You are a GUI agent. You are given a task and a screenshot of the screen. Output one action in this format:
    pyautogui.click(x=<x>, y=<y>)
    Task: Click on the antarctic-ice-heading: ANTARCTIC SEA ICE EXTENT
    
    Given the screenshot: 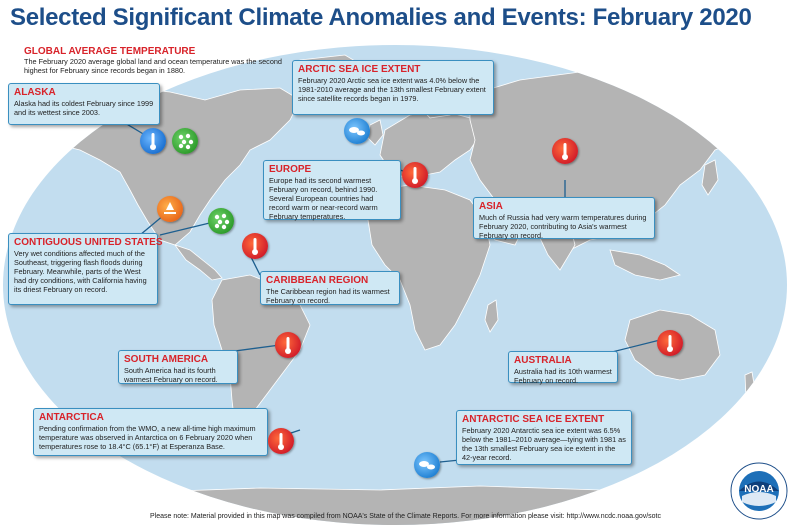 What is the action you would take?
    pyautogui.click(x=533, y=419)
    